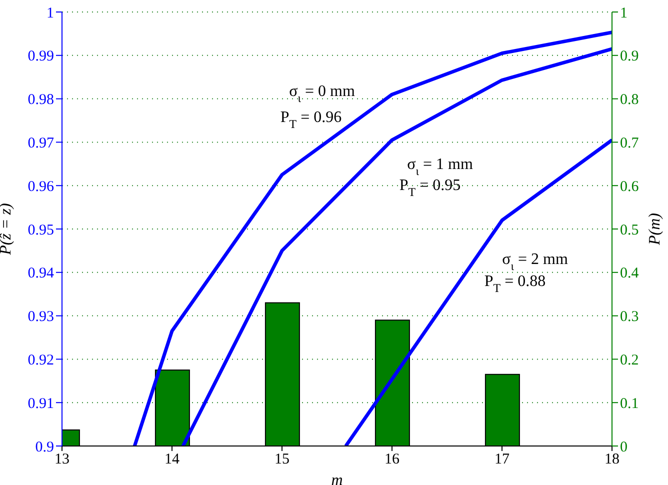 The image size is (668, 485). I want to click on x-tick-label: 18, so click(612, 460).